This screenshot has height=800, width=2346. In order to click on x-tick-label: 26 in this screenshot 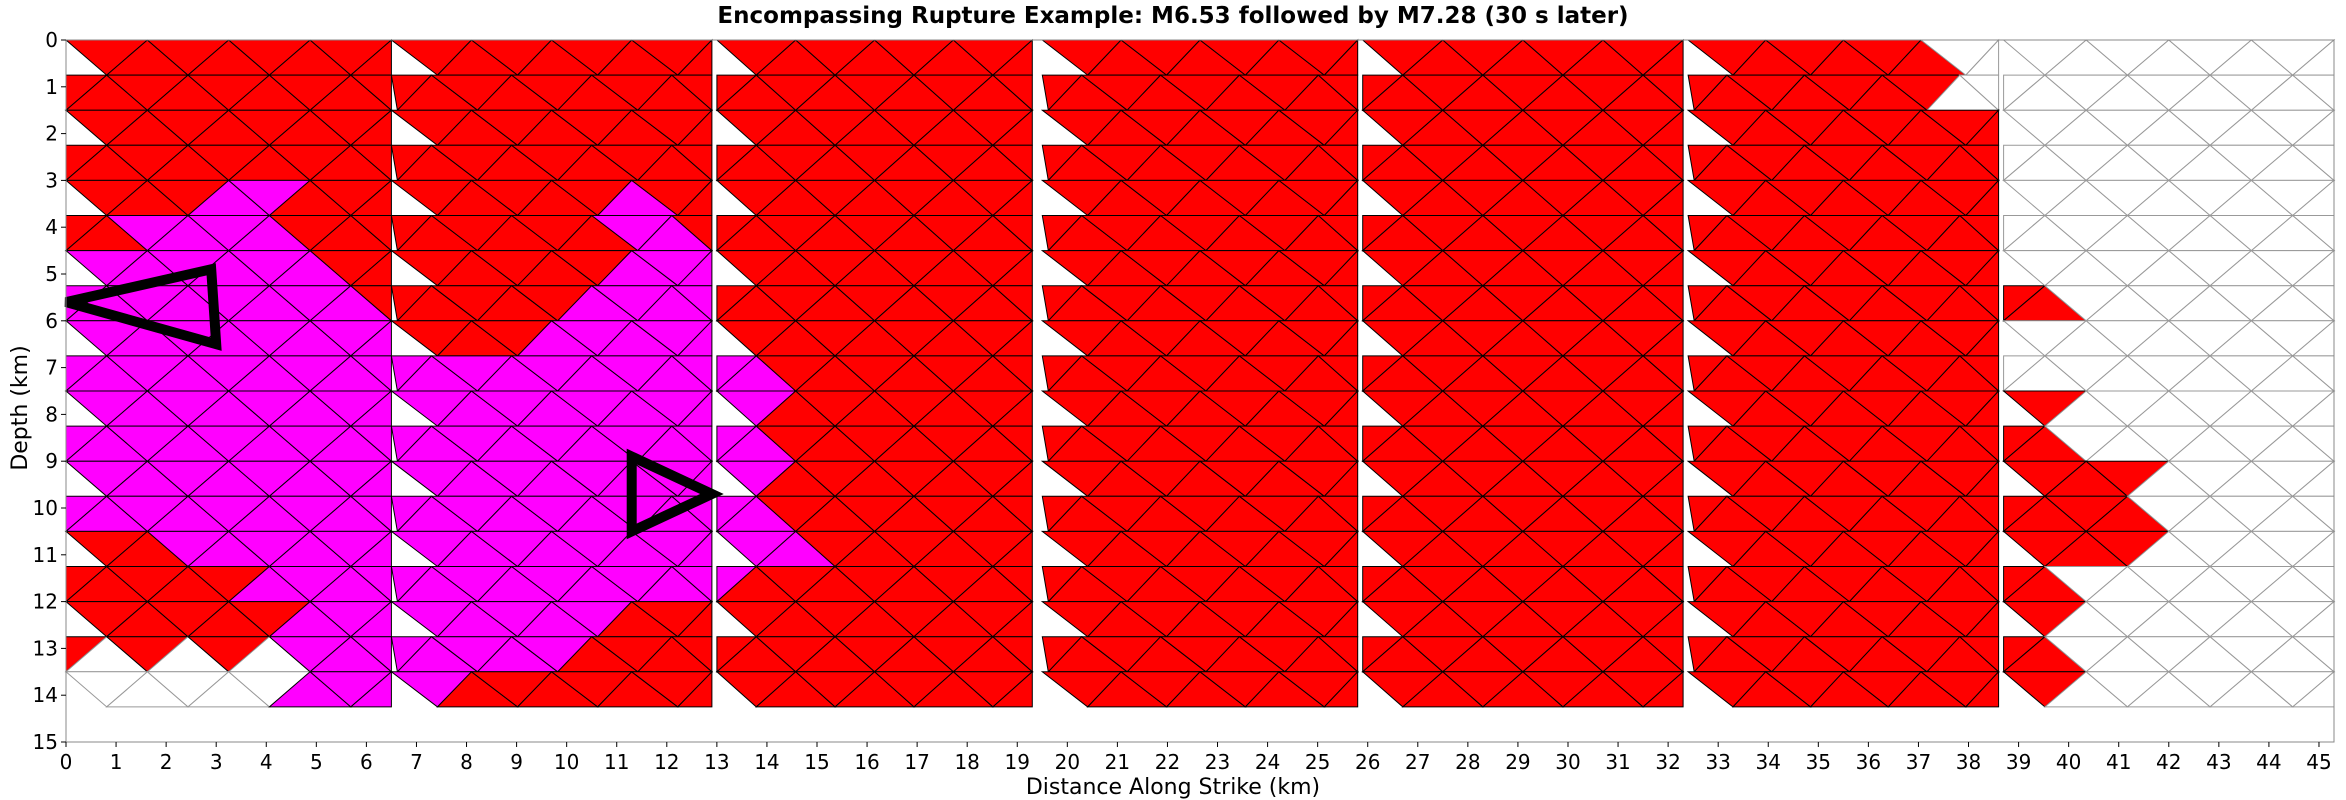, I will do `click(1367, 762)`.